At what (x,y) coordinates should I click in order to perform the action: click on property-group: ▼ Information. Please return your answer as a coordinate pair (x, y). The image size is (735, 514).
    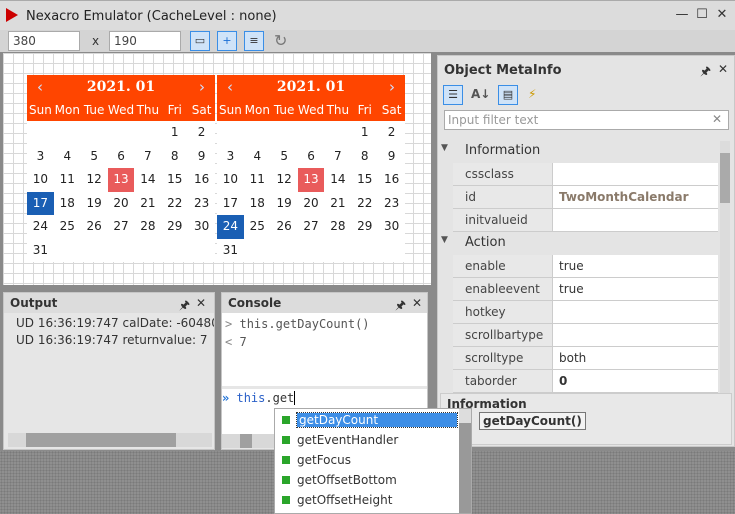
    Looking at the image, I should click on (491, 150).